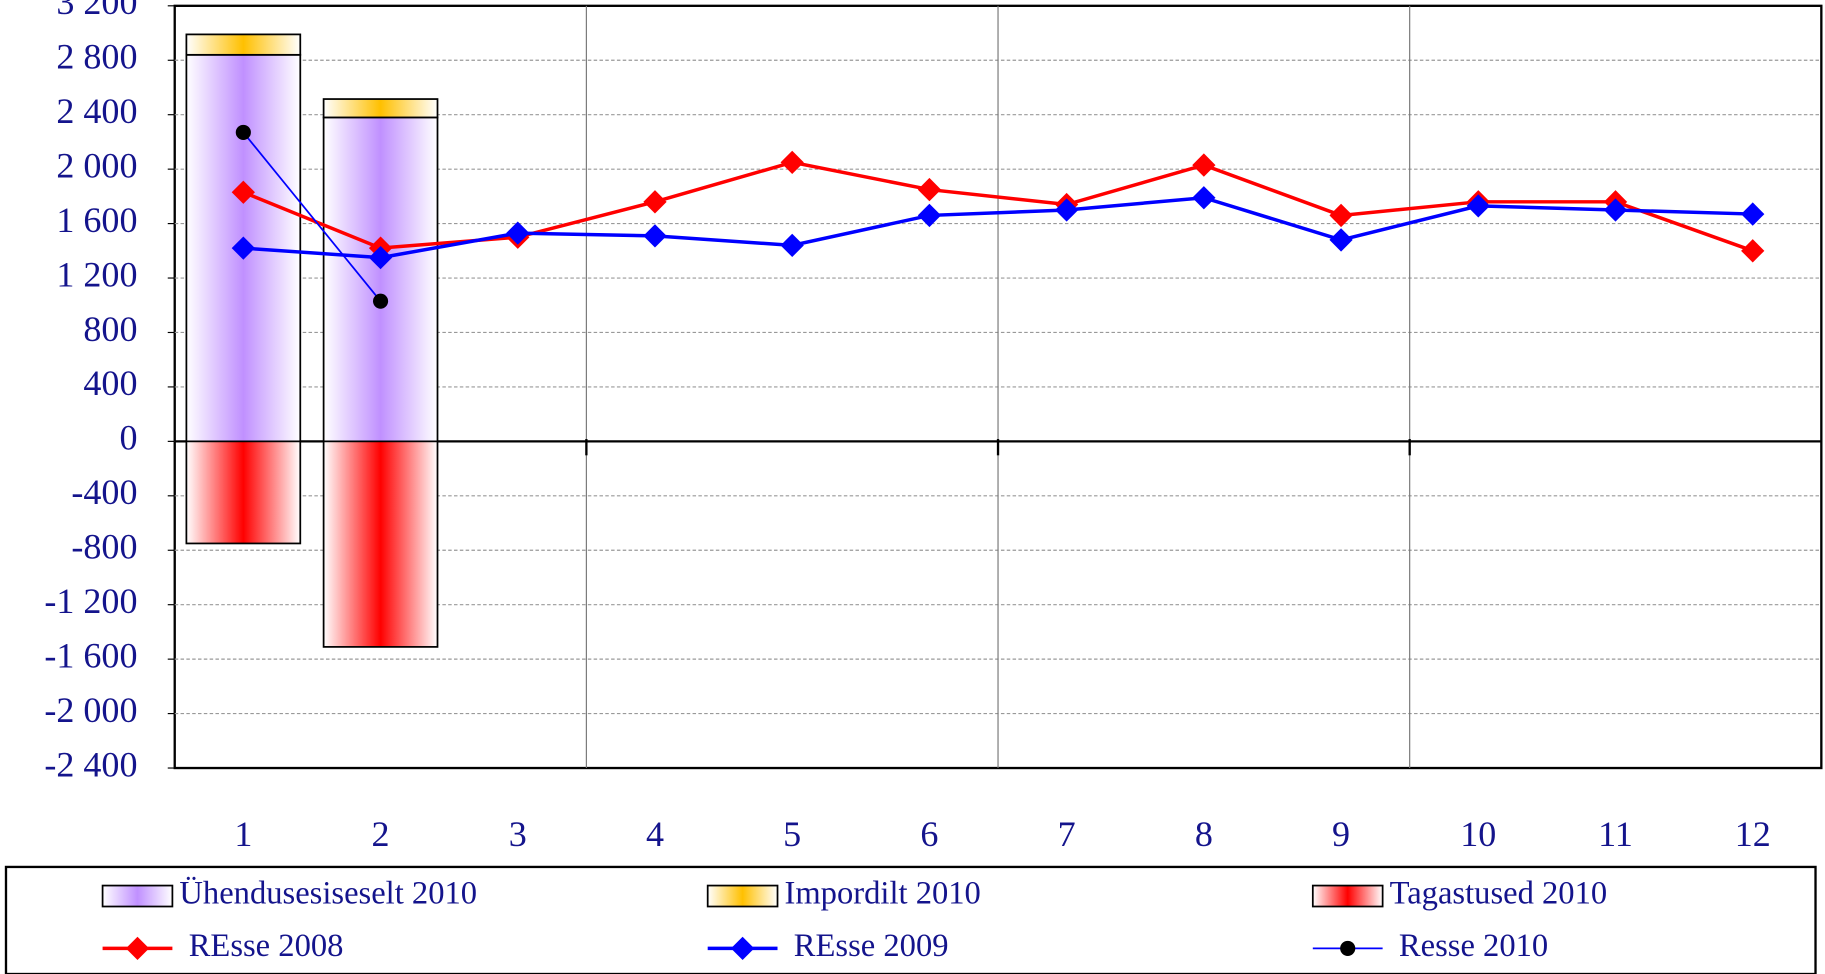 The image size is (1825, 974). I want to click on y-tick-label: 400, so click(110, 383).